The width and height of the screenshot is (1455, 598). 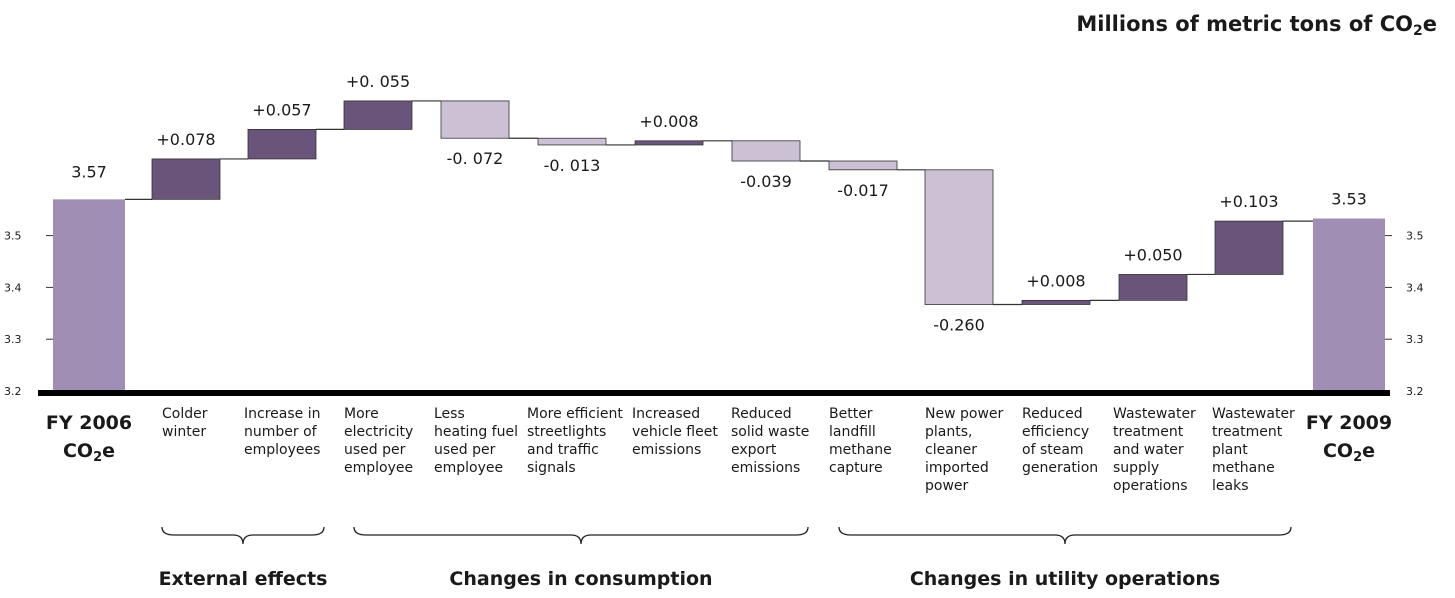 I want to click on category-label: Colder winter, so click(x=185, y=423).